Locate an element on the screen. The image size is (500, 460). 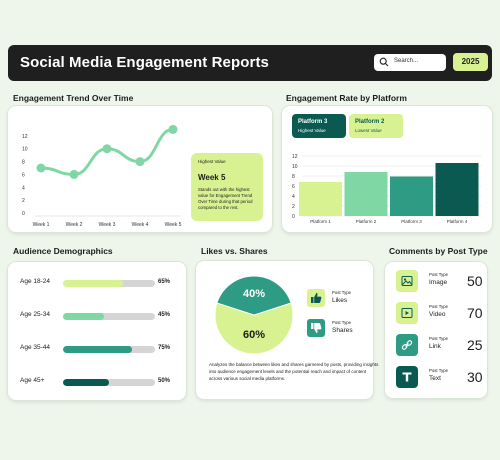
engagement-trend-chart: 0 2 4 6 8 10 12 Week 1 Week 2 Week 3 Week 4 Week 5 is located at coordinates (102, 176).